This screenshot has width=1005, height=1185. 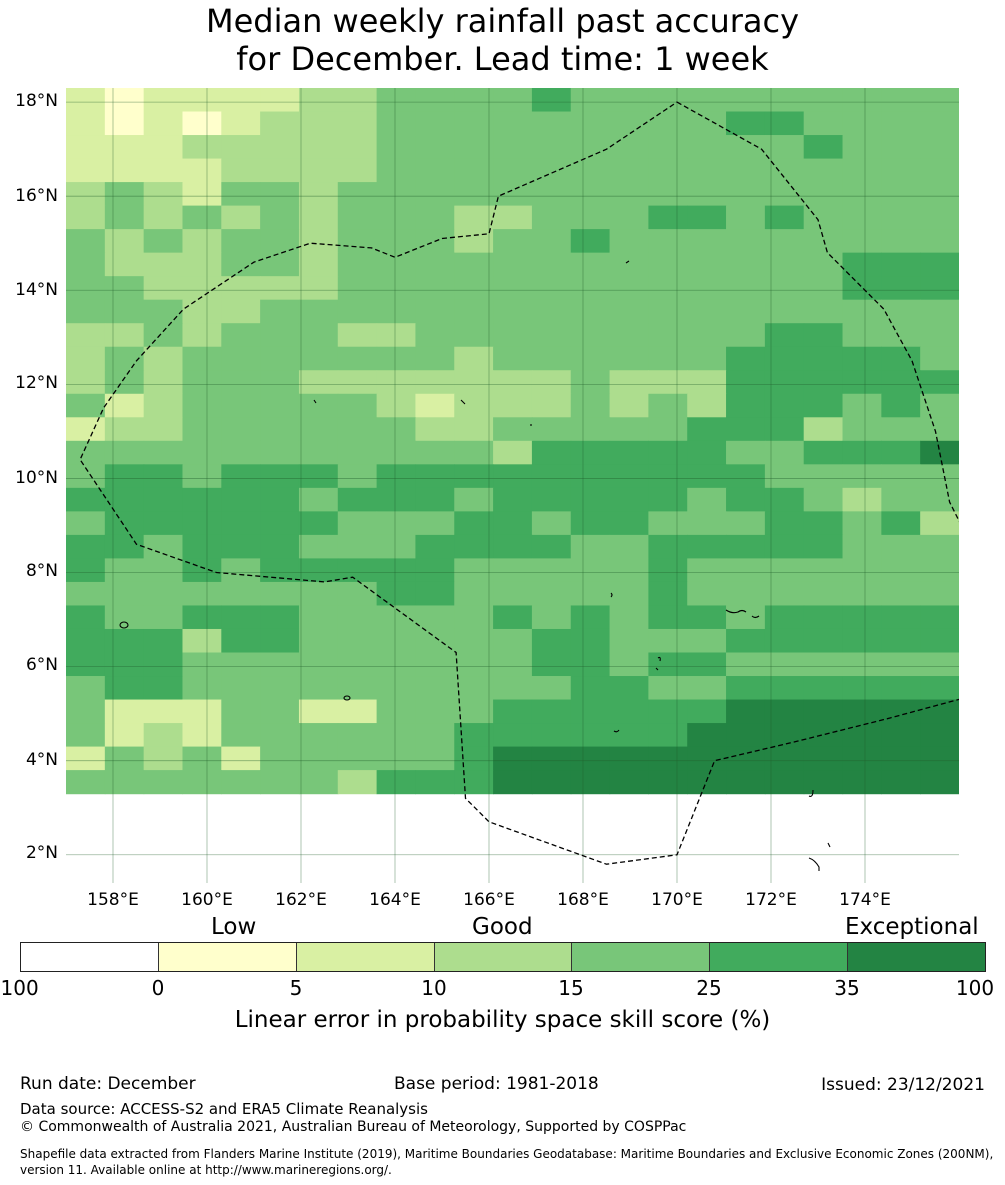 What do you see at coordinates (36, 101) in the screenshot?
I see `lat-tick-label: 18°N` at bounding box center [36, 101].